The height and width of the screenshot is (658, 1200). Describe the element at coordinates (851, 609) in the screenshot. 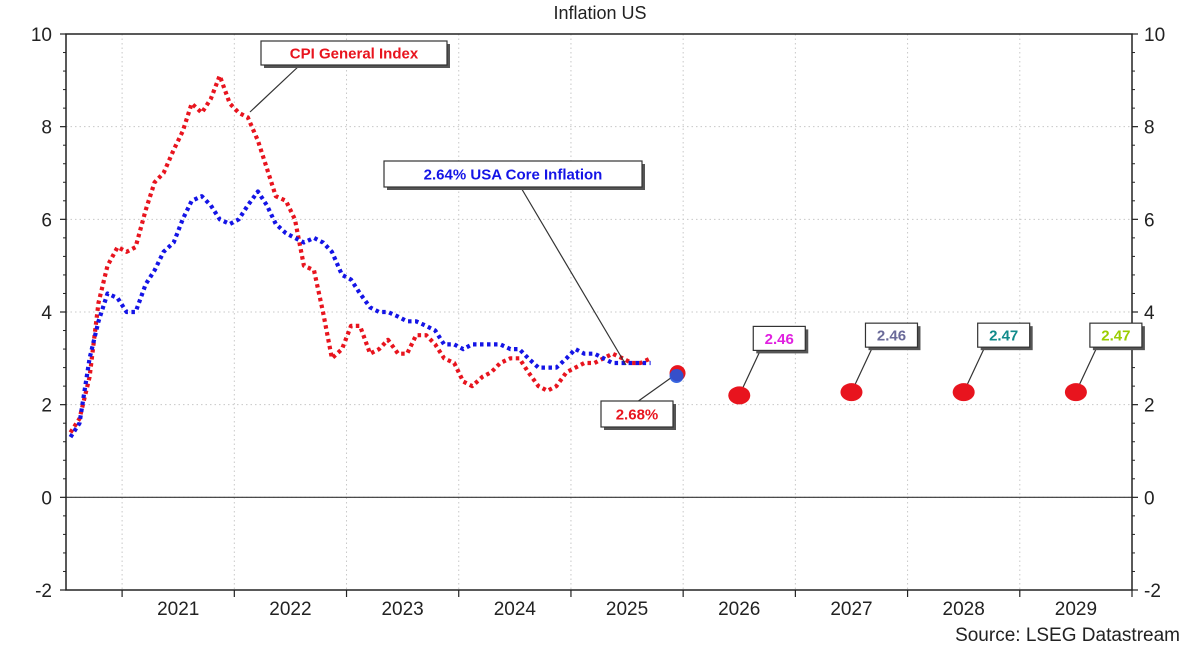

I see `x-tick-label: 2027` at that location.